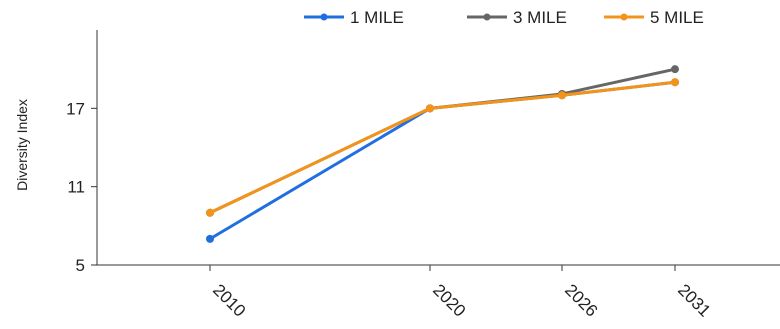 The width and height of the screenshot is (780, 329). What do you see at coordinates (449, 300) in the screenshot?
I see `x-tick-label: 2020` at bounding box center [449, 300].